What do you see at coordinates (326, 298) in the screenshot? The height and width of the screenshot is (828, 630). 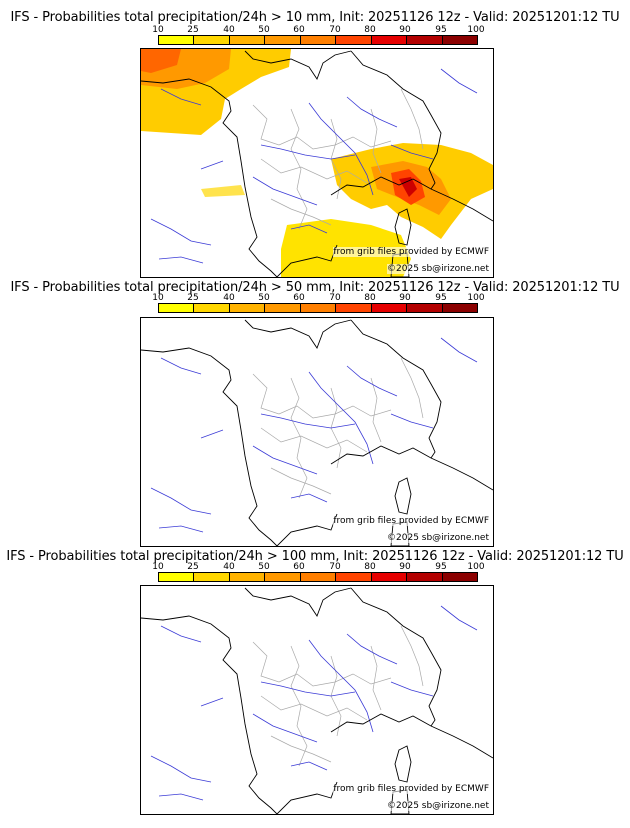 I see `colorbar-tick-labels: 10 25 40 50 60 70 80 90 95 100` at bounding box center [326, 298].